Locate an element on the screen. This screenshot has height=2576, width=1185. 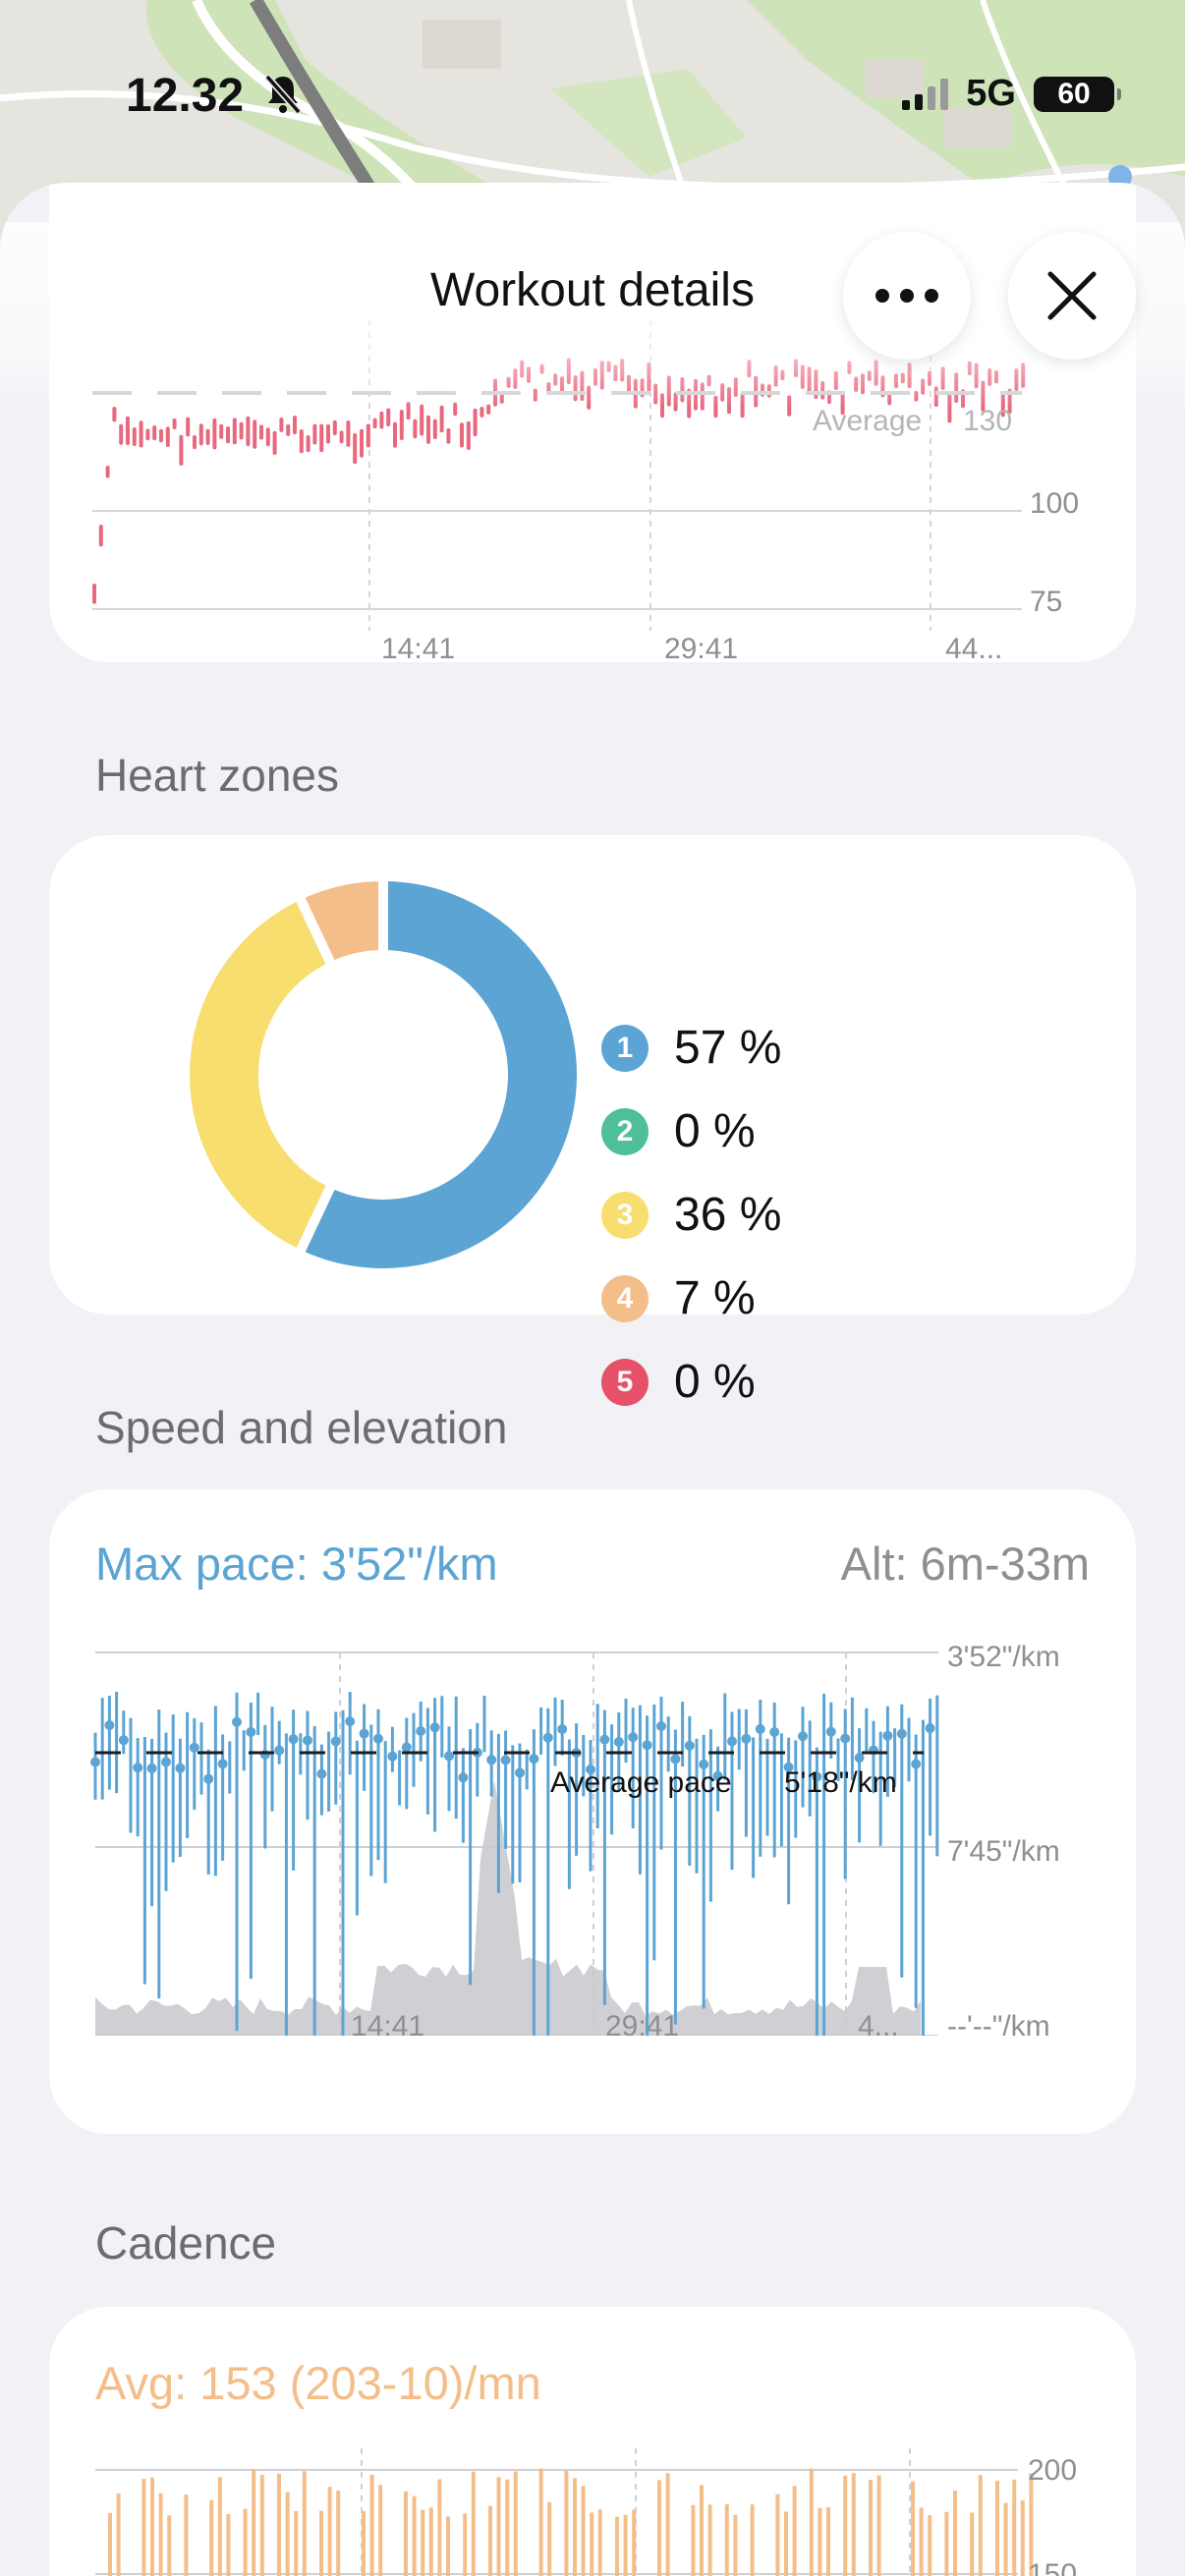
page-title: Workout details is located at coordinates (592, 290).